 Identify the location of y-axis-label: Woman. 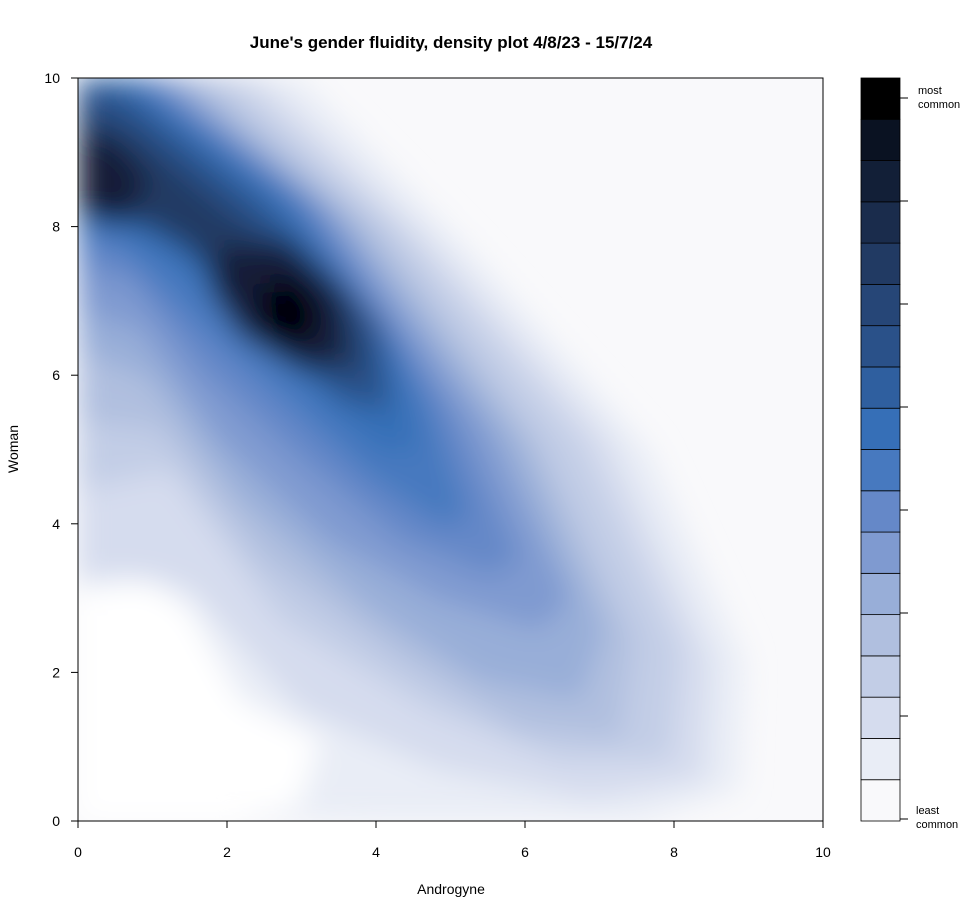
(13, 449).